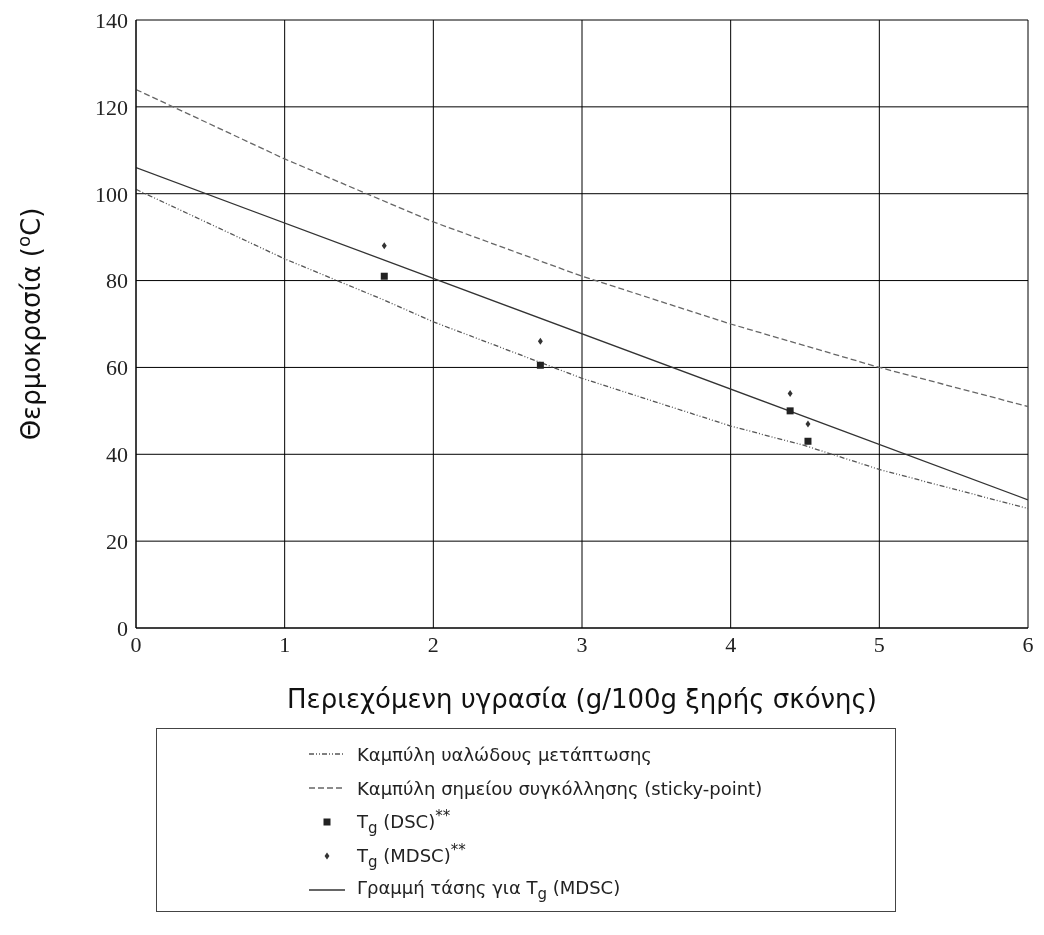  Describe the element at coordinates (1028, 644) in the screenshot. I see `x-tick-label: 6` at that location.